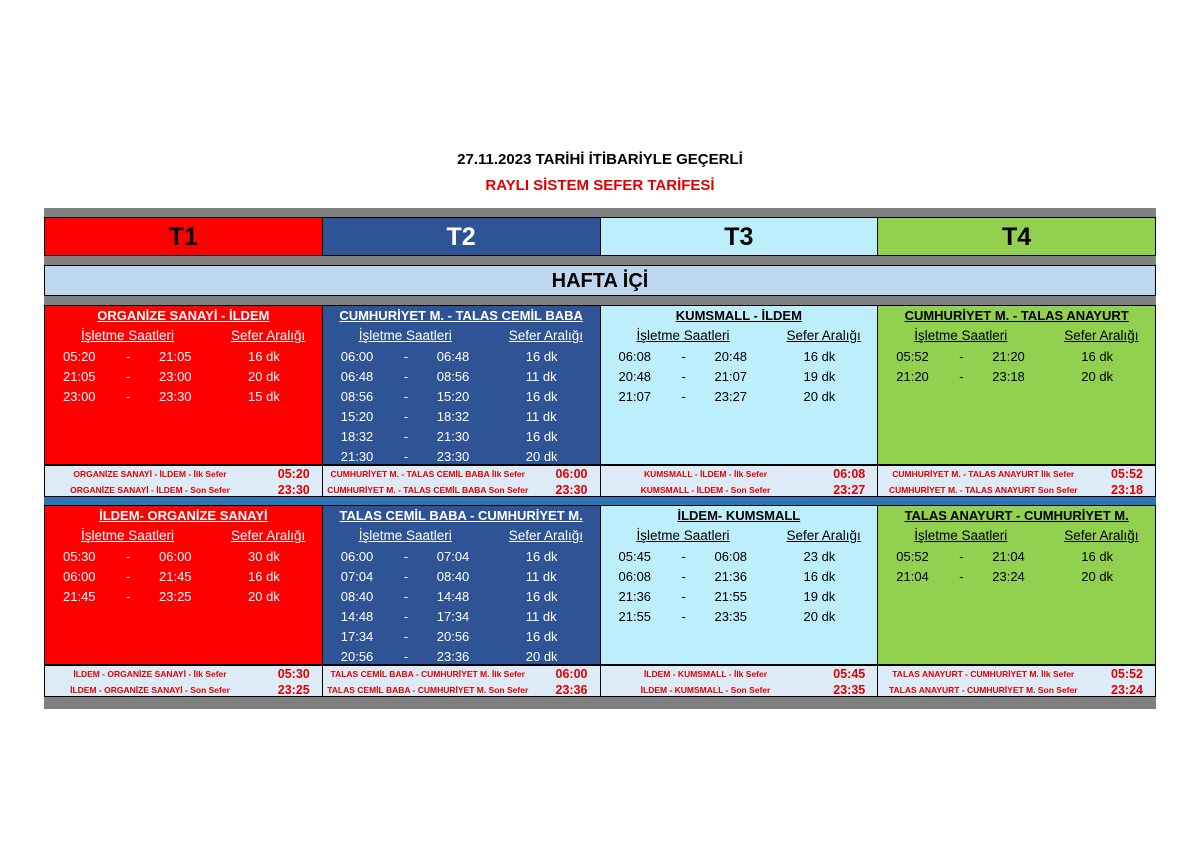 This screenshot has height=848, width=1200. What do you see at coordinates (150, 690) in the screenshot?
I see `last-departure-label: İLDEM - ORGANİZE SANAYİ - Son Sefer` at bounding box center [150, 690].